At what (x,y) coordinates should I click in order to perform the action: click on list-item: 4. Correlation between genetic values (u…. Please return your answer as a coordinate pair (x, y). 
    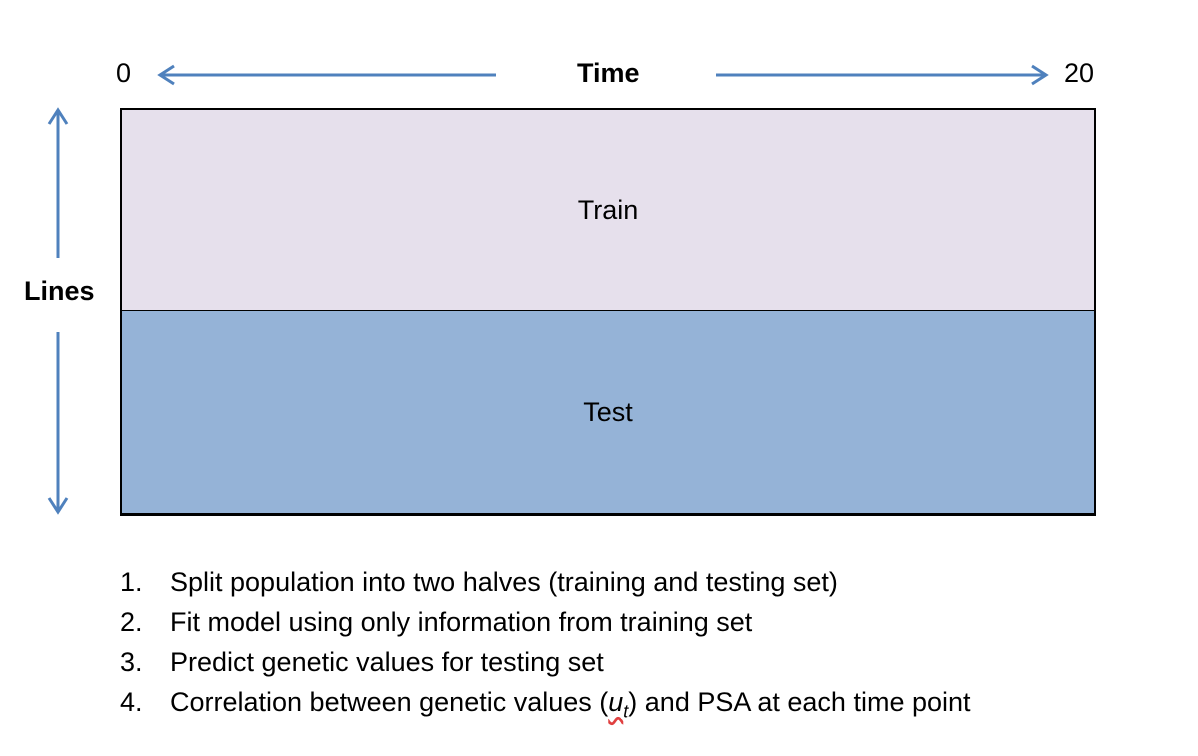
    Looking at the image, I should click on (545, 706).